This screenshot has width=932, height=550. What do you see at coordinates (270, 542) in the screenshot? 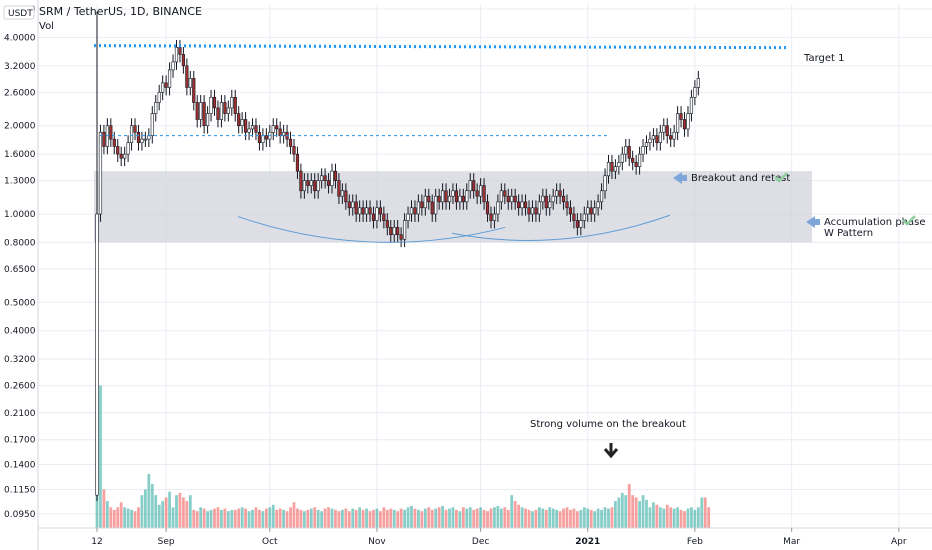
I see `x-tick-label: Oct` at bounding box center [270, 542].